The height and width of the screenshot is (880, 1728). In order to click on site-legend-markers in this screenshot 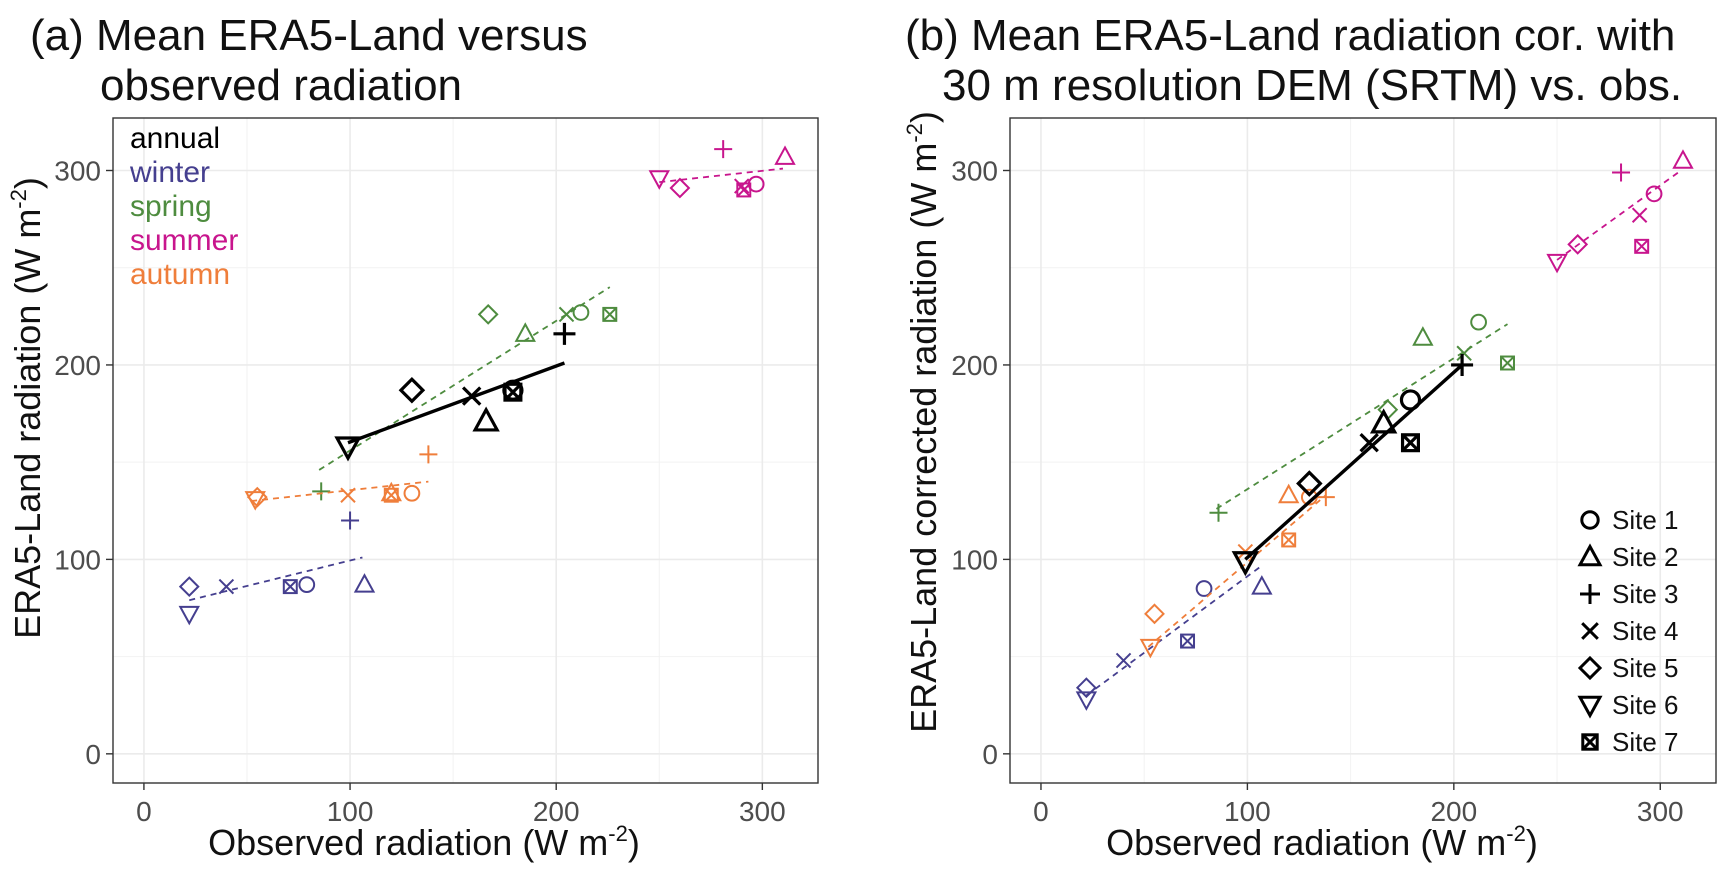, I will do `click(1590, 630)`.